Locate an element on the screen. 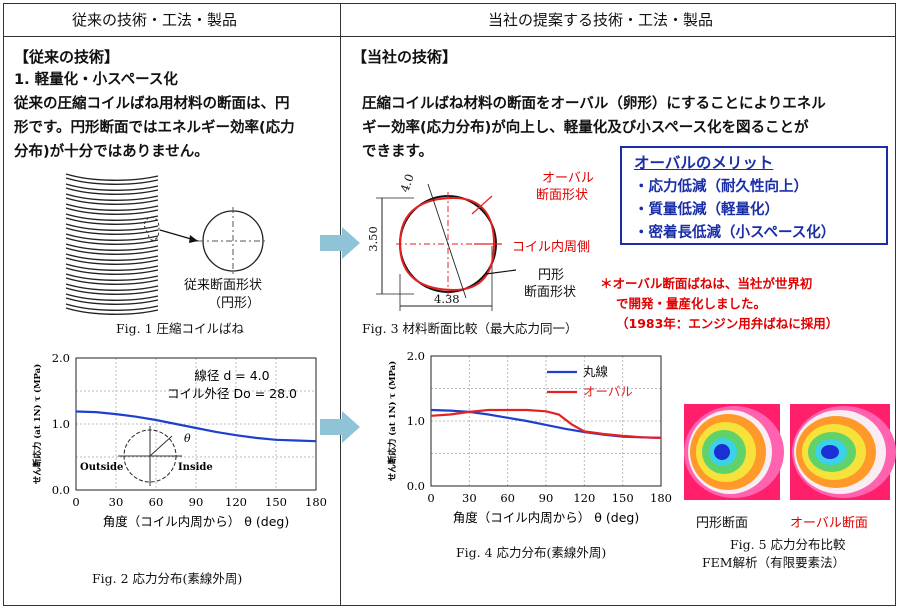  conventional-section-label: 従来断面形状 is located at coordinates (223, 285).